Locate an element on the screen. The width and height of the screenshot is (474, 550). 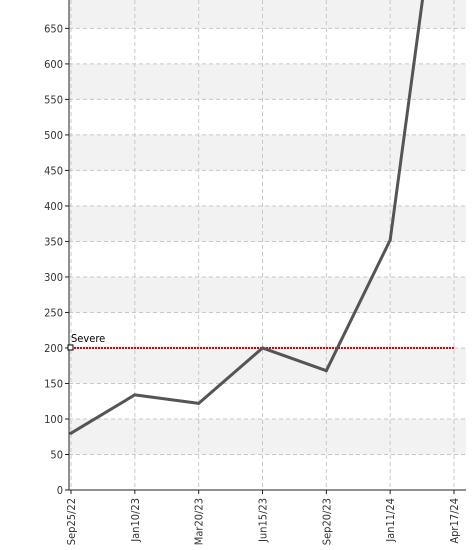
reference-label: Severe is located at coordinates (88, 338).